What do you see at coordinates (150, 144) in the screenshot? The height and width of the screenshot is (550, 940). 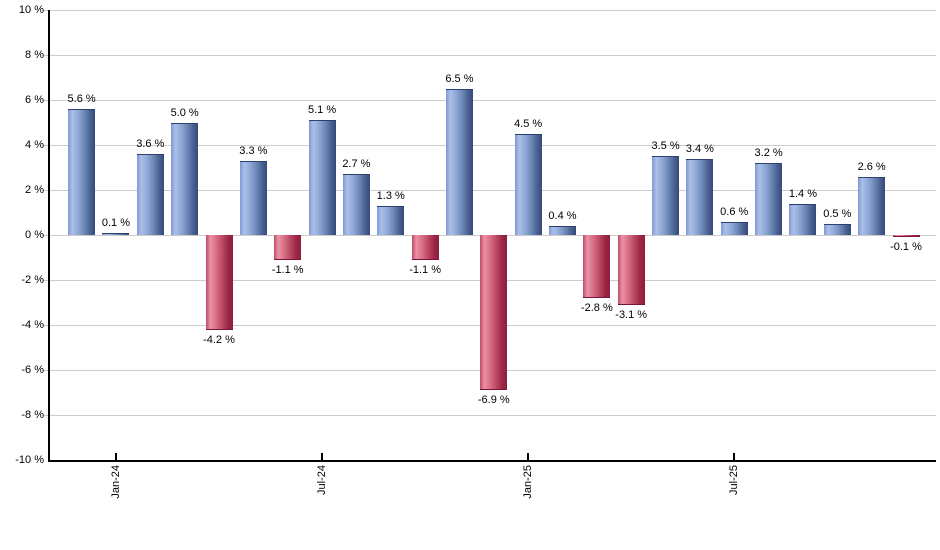 I see `bar-value-label: 3.6 %` at bounding box center [150, 144].